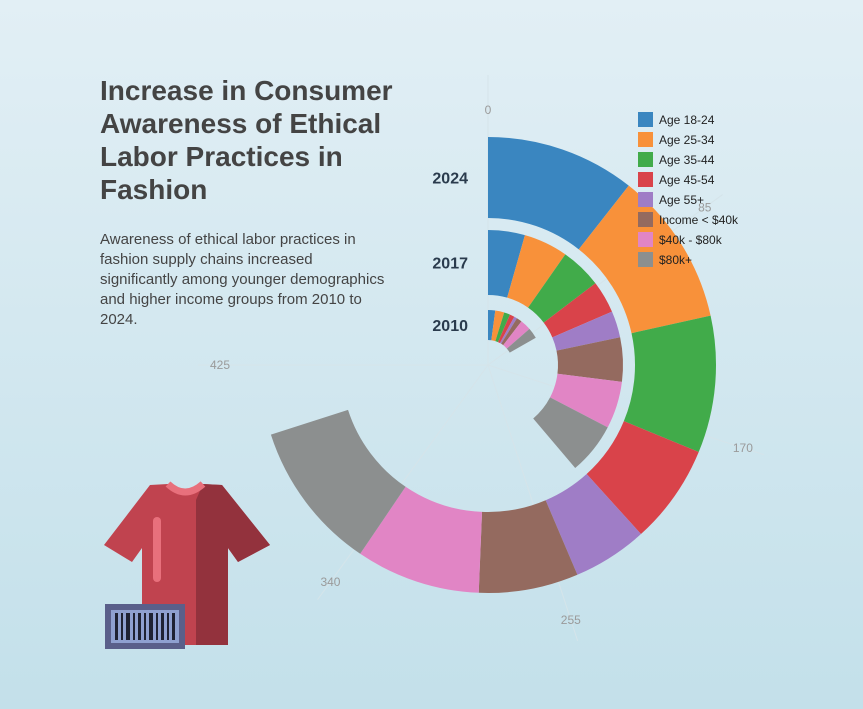 The height and width of the screenshot is (709, 863). What do you see at coordinates (675, 260) in the screenshot?
I see `legend-label: $80k+` at bounding box center [675, 260].